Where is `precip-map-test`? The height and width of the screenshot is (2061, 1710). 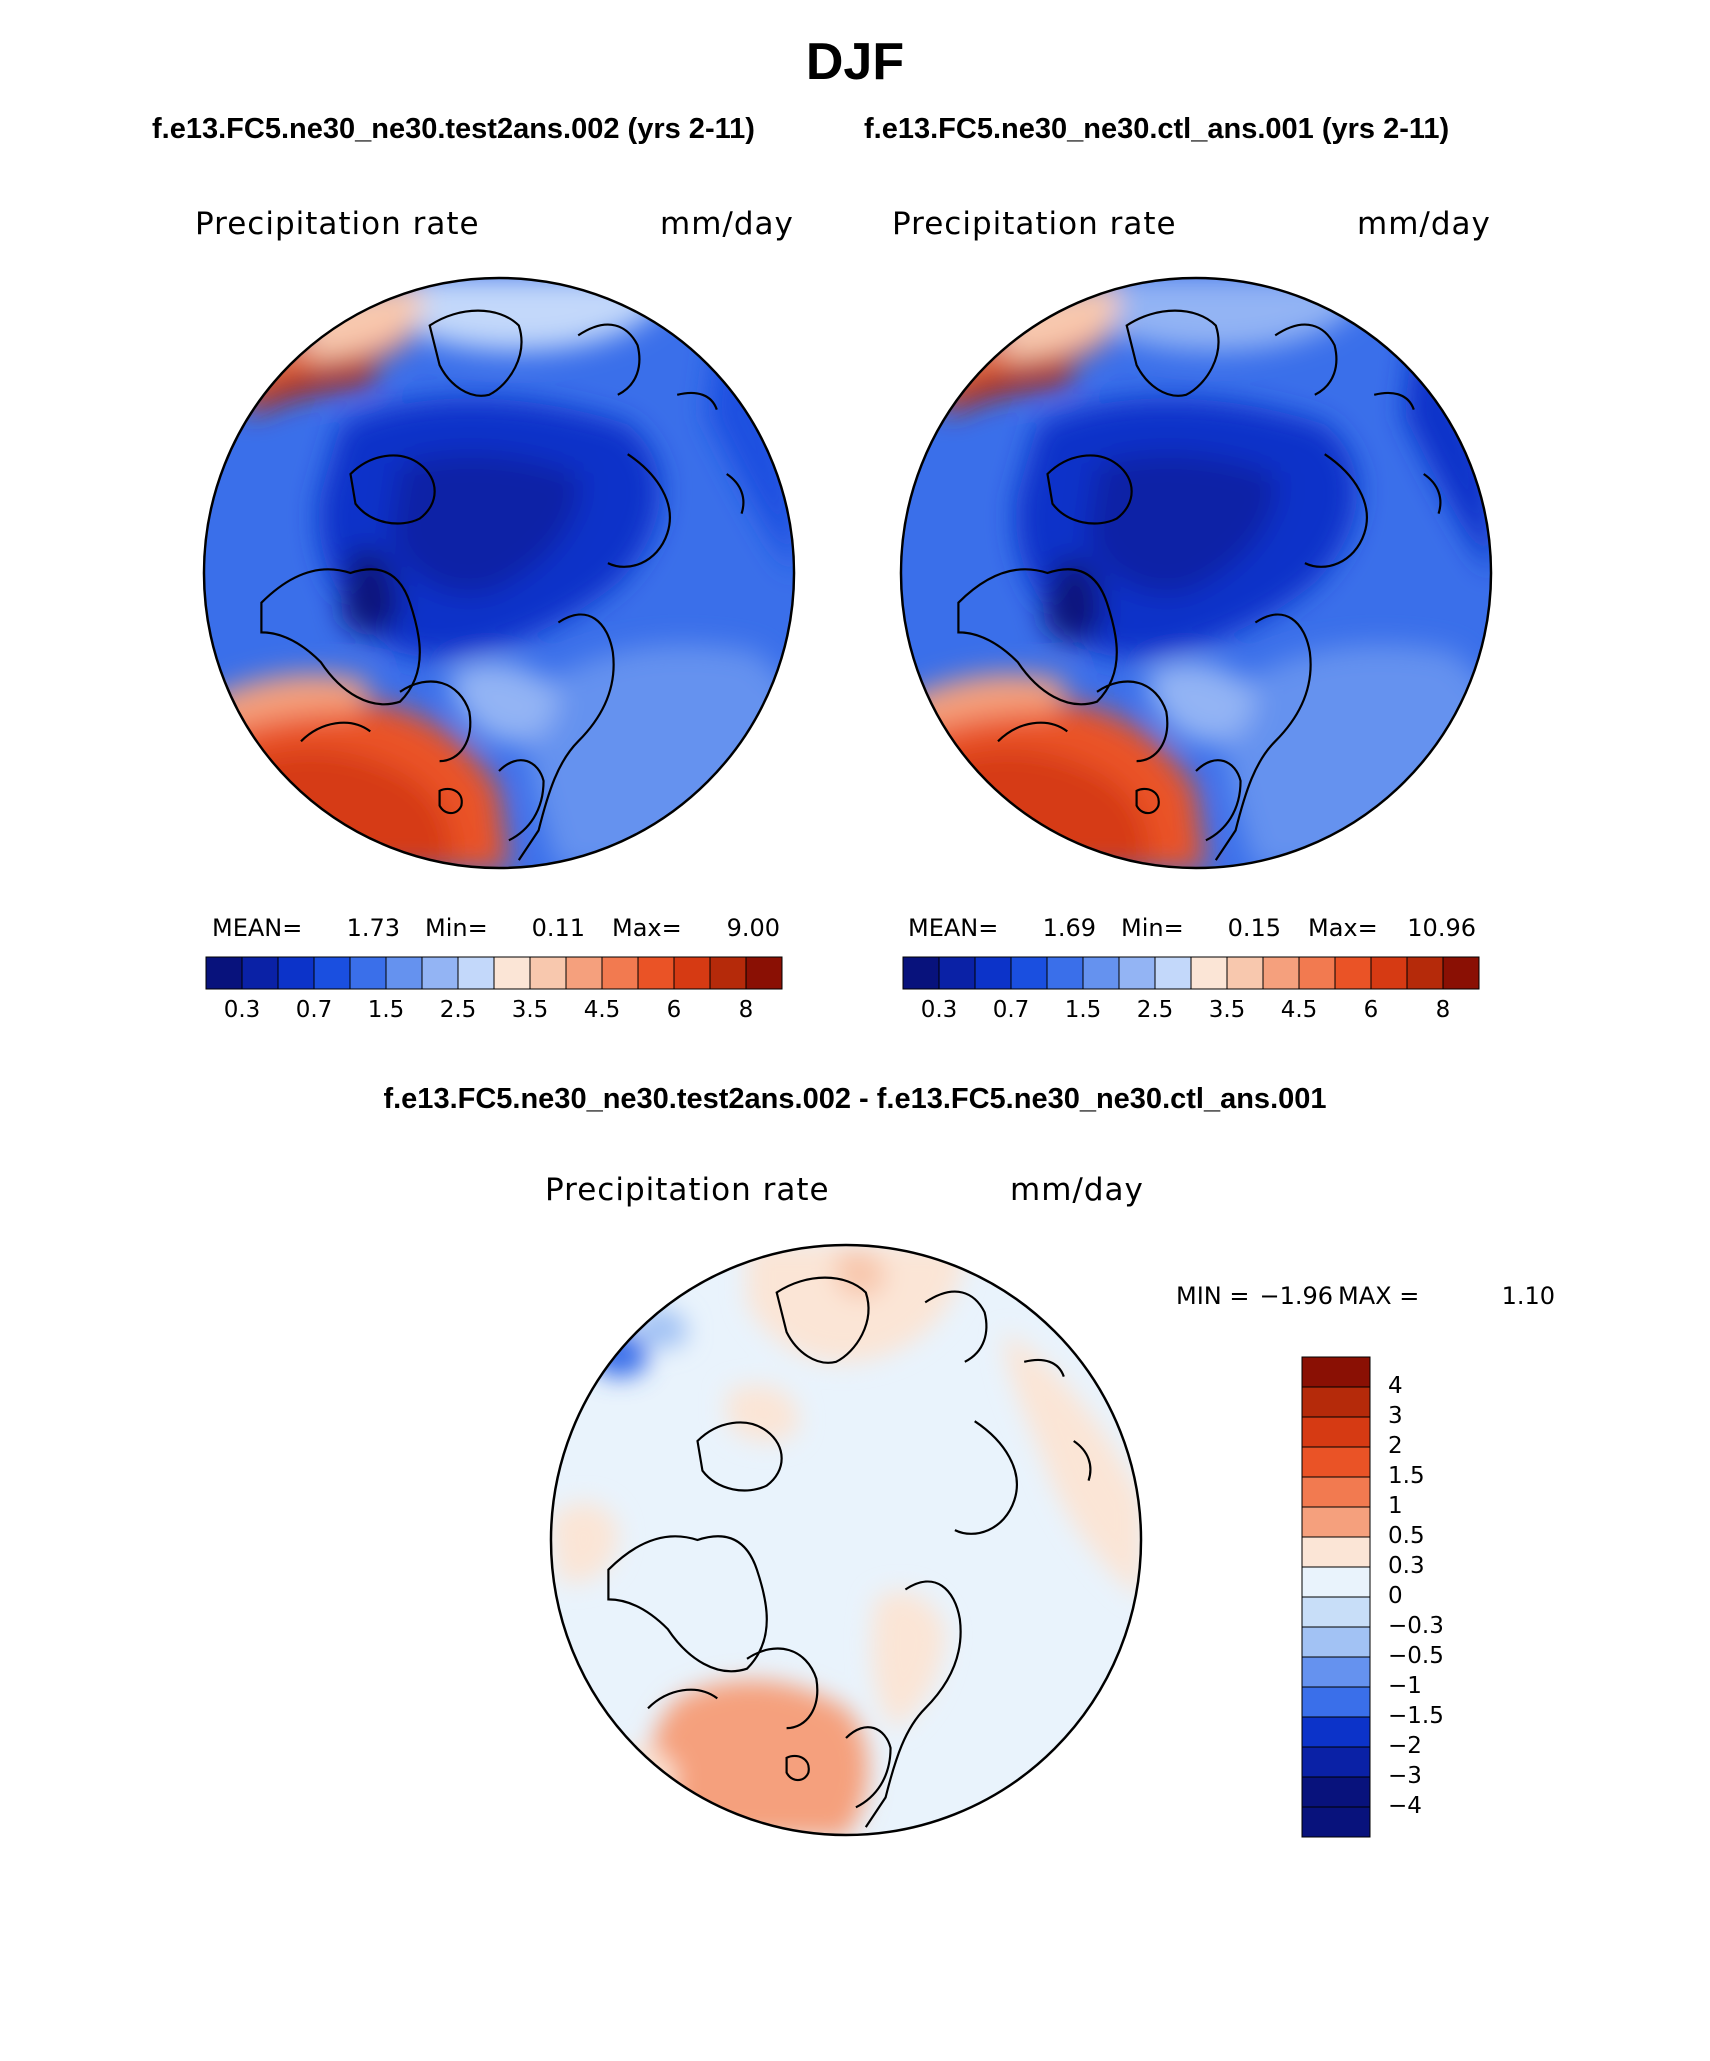
precip-map-test is located at coordinates (499, 573).